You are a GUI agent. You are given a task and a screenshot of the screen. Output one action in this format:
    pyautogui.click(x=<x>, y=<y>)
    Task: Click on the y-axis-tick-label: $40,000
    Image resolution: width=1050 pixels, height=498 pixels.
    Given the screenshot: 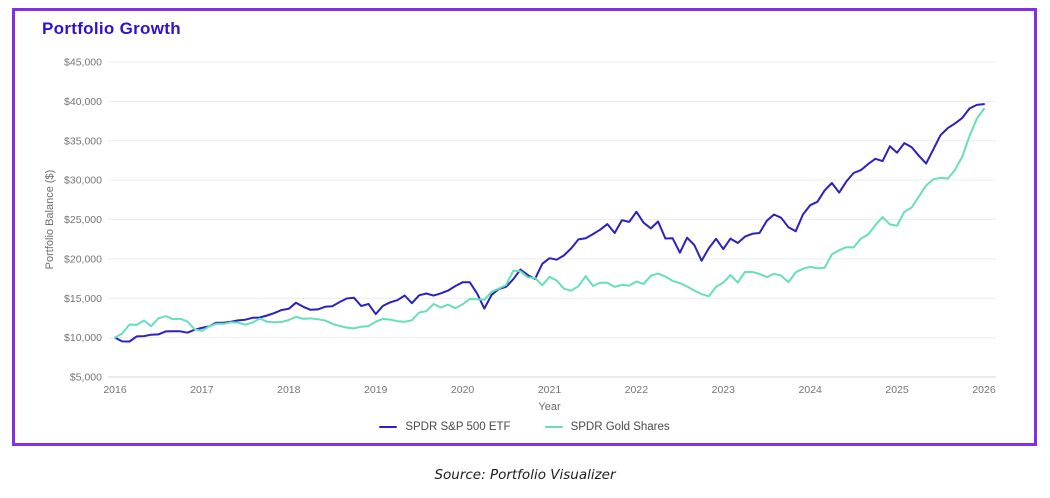 What is the action you would take?
    pyautogui.click(x=83, y=102)
    